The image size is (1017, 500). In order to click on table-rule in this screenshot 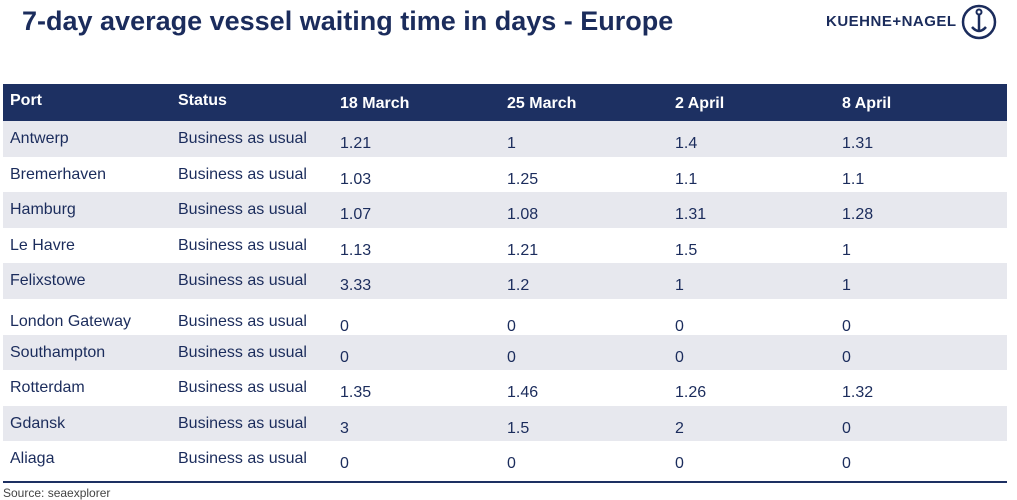, I will do `click(505, 482)`.